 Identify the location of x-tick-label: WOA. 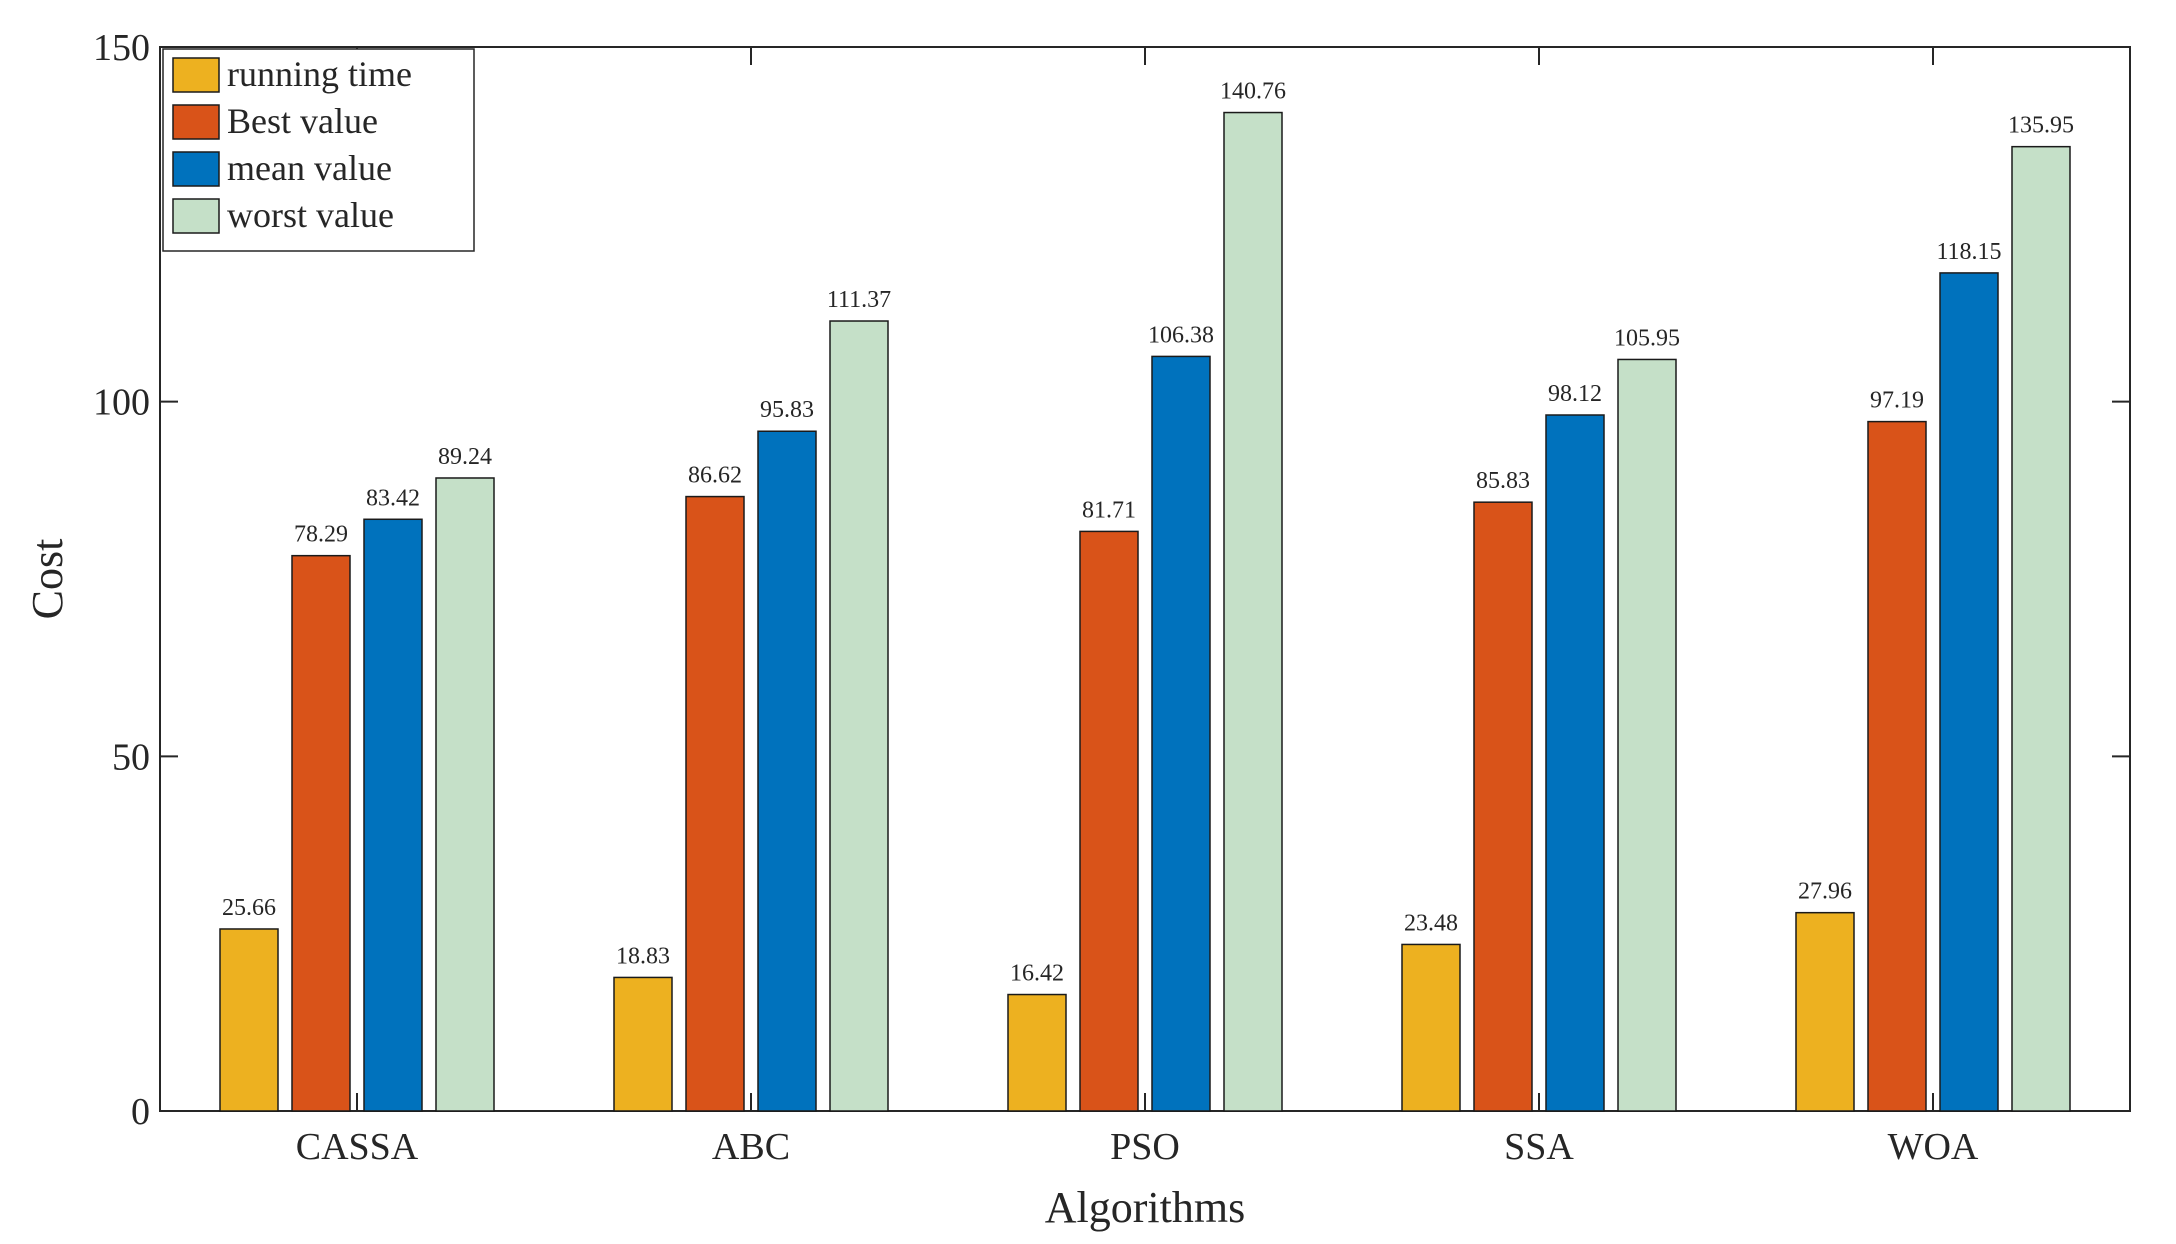
(1933, 1147).